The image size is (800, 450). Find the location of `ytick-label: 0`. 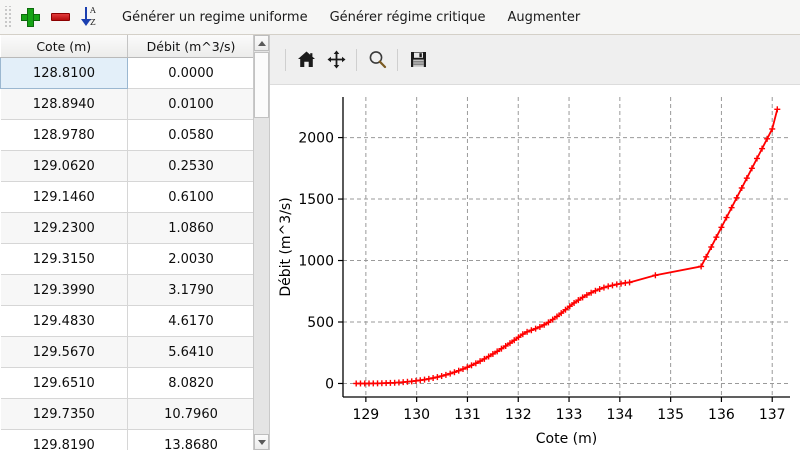

ytick-label: 0 is located at coordinates (329, 384).